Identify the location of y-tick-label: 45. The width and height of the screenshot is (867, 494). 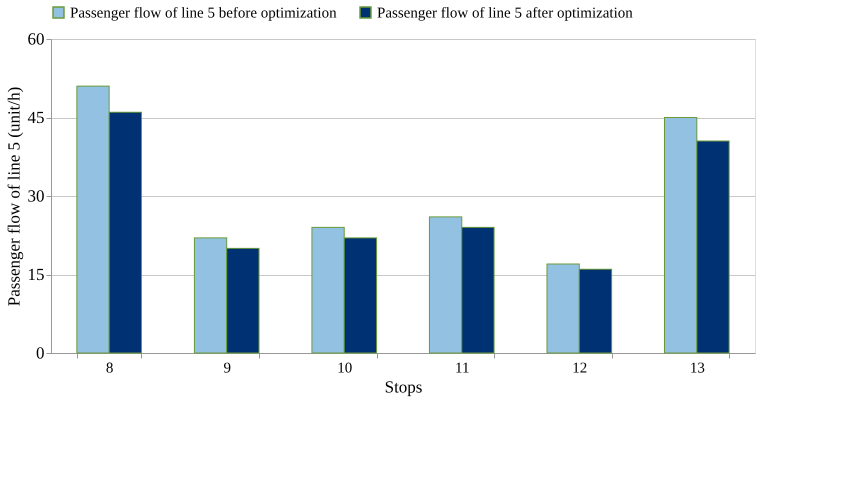
(36, 117).